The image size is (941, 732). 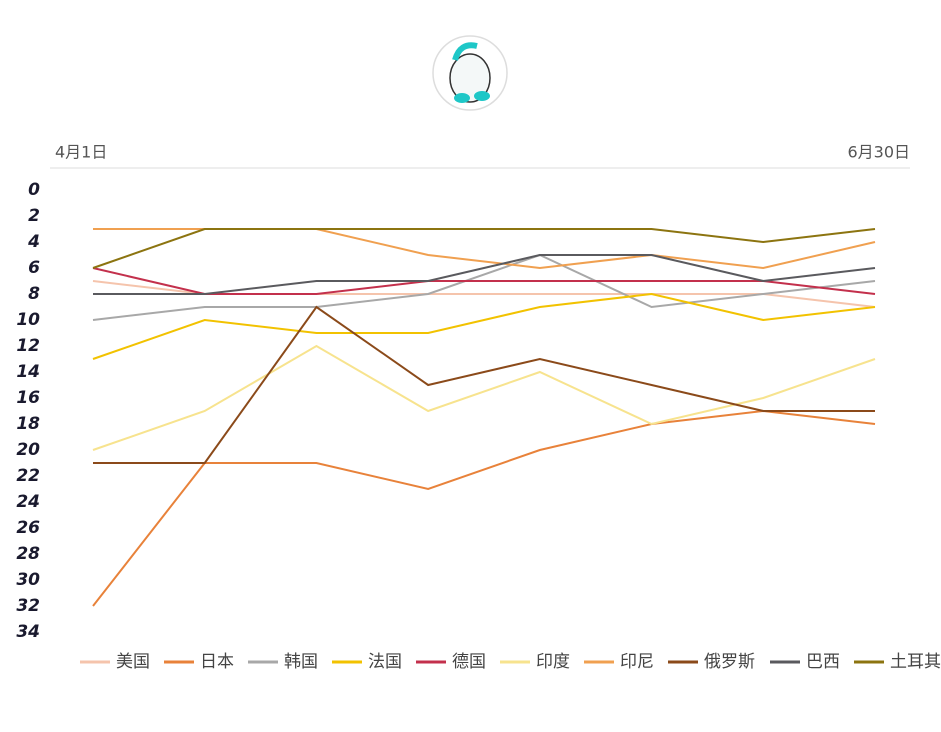 What do you see at coordinates (28, 632) in the screenshot?
I see `y-tick-label: 34` at bounding box center [28, 632].